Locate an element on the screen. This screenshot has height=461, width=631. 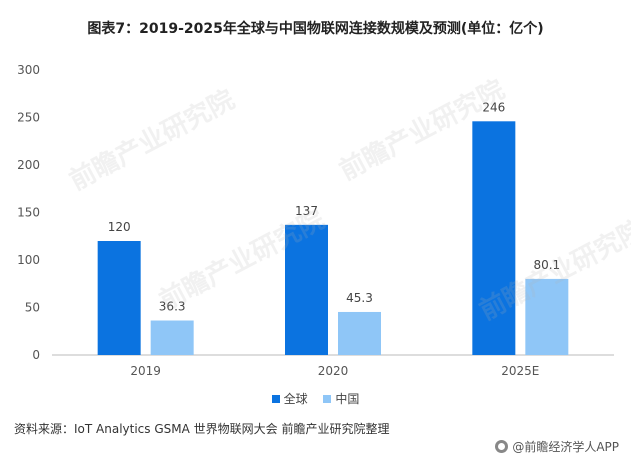
legend-item-china: 中国 is located at coordinates (341, 398).